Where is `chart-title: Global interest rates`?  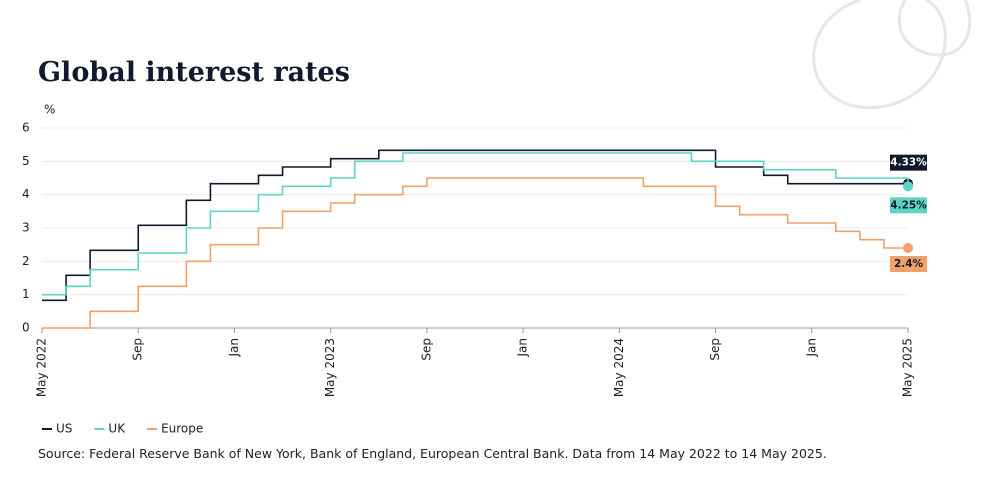
chart-title: Global interest rates is located at coordinates (194, 72).